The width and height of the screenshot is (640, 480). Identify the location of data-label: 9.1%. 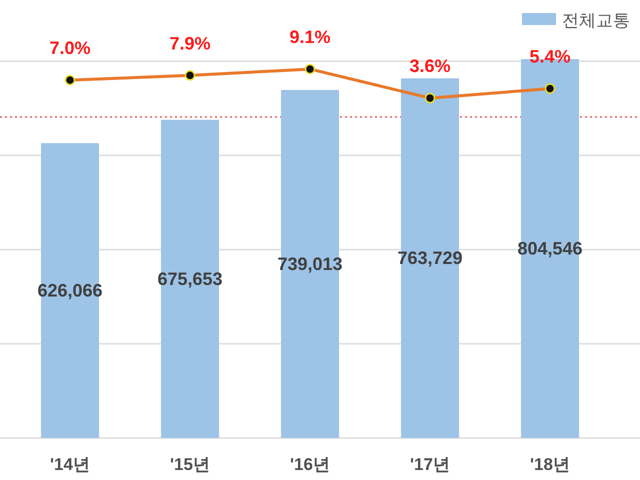
(310, 37).